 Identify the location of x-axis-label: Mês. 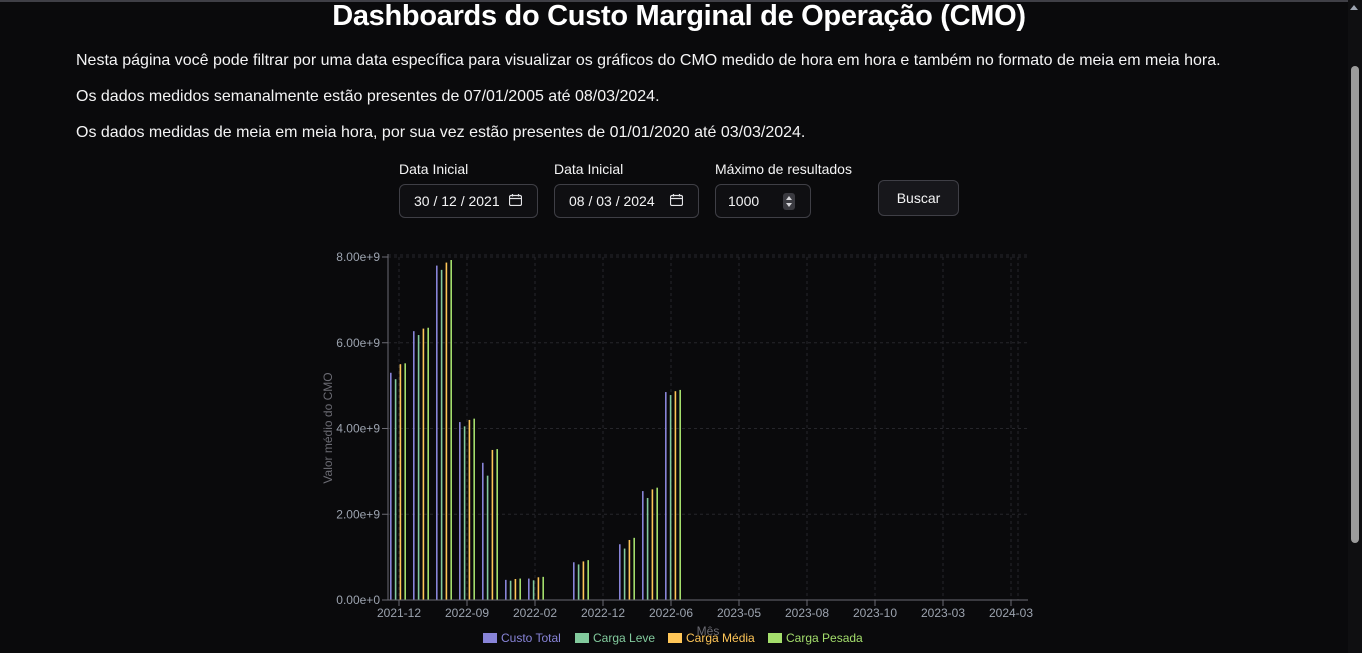
(708, 631).